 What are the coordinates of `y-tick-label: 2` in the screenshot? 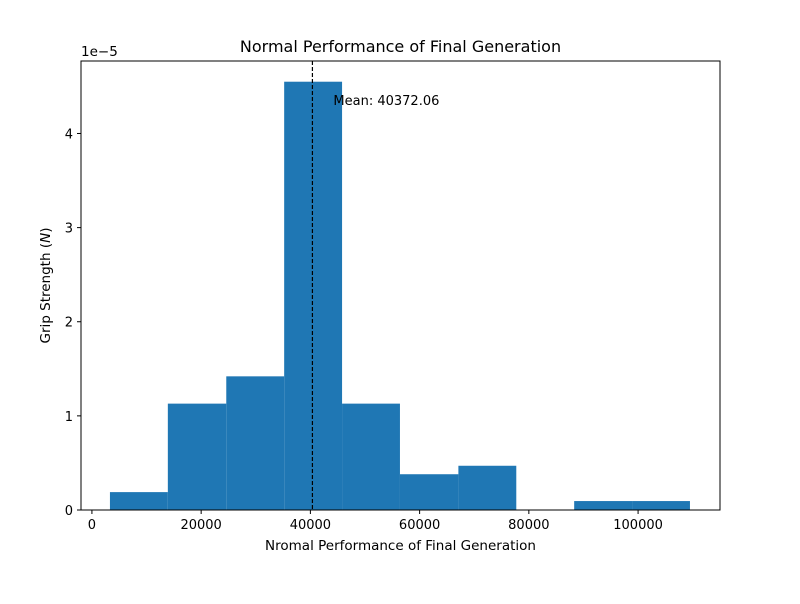 It's located at (69, 323).